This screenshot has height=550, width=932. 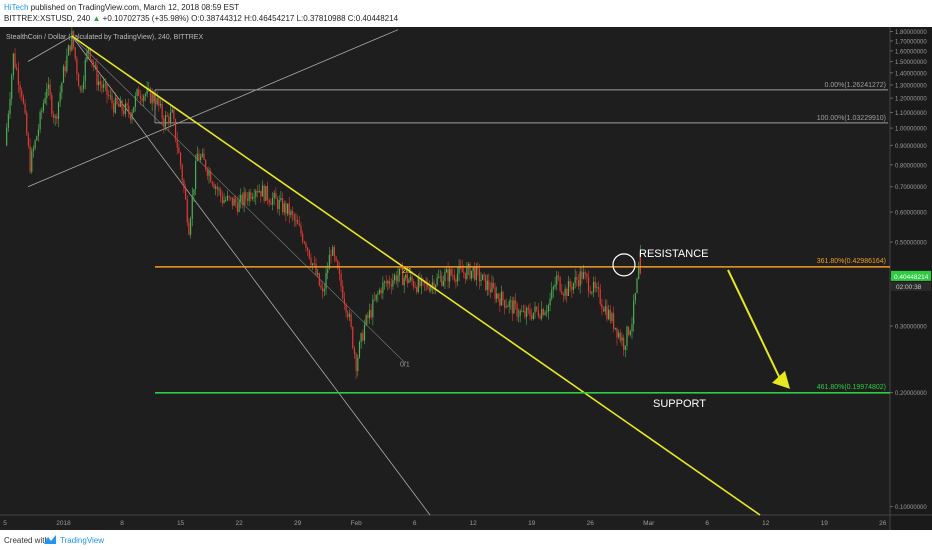 I want to click on y-tick-label: 0.90000000, so click(x=911, y=147).